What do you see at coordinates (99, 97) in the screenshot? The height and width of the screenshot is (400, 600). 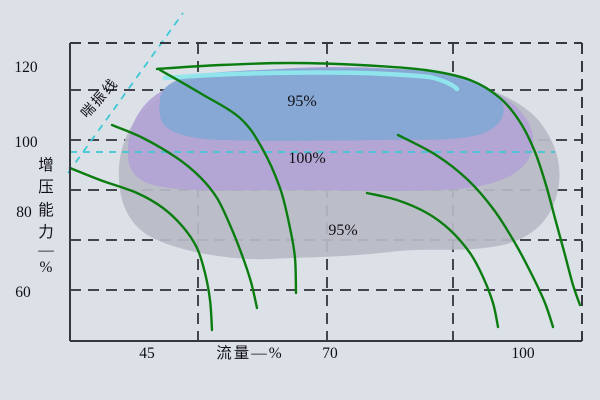 I see `surge-line-label: 喘振线` at bounding box center [99, 97].